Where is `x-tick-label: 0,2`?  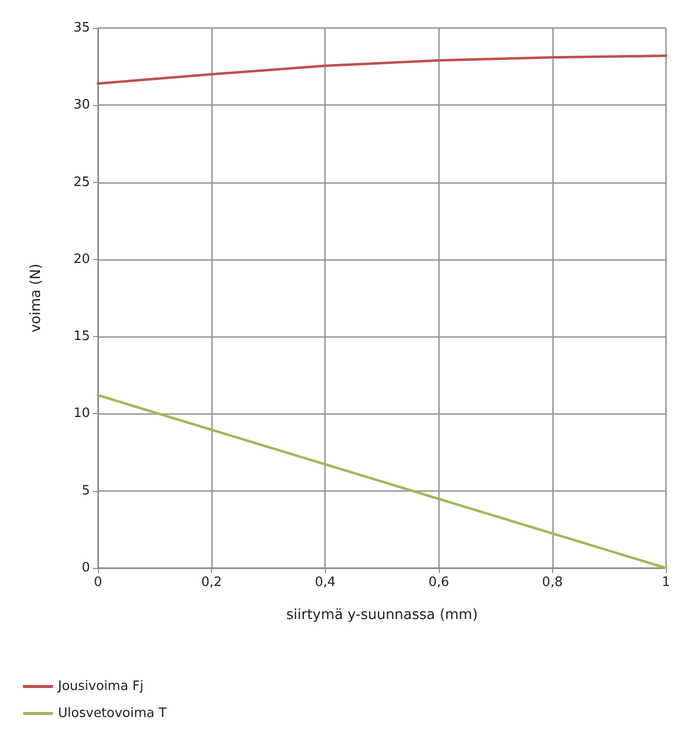 x-tick-label: 0,2 is located at coordinates (211, 582).